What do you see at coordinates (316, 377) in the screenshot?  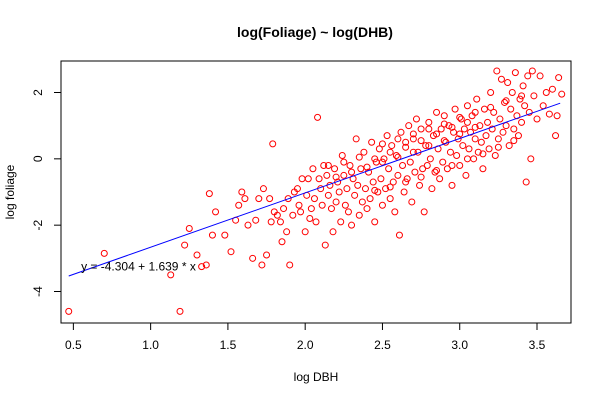 I see `x-axis-label: log DBH` at bounding box center [316, 377].